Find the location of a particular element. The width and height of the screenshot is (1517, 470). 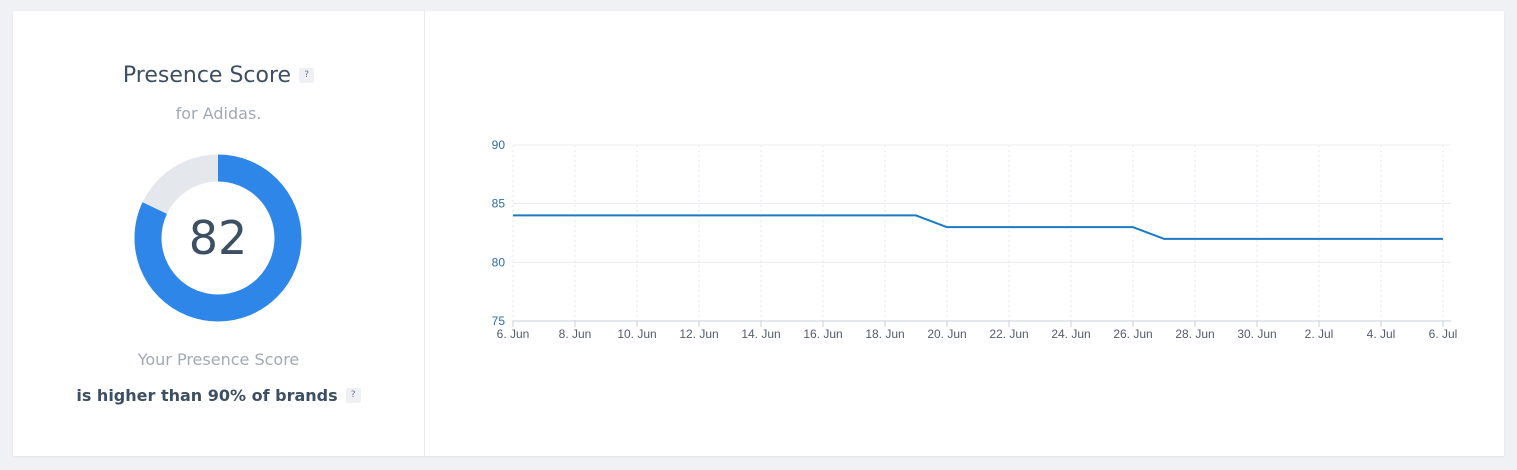

score-donut is located at coordinates (218, 238).